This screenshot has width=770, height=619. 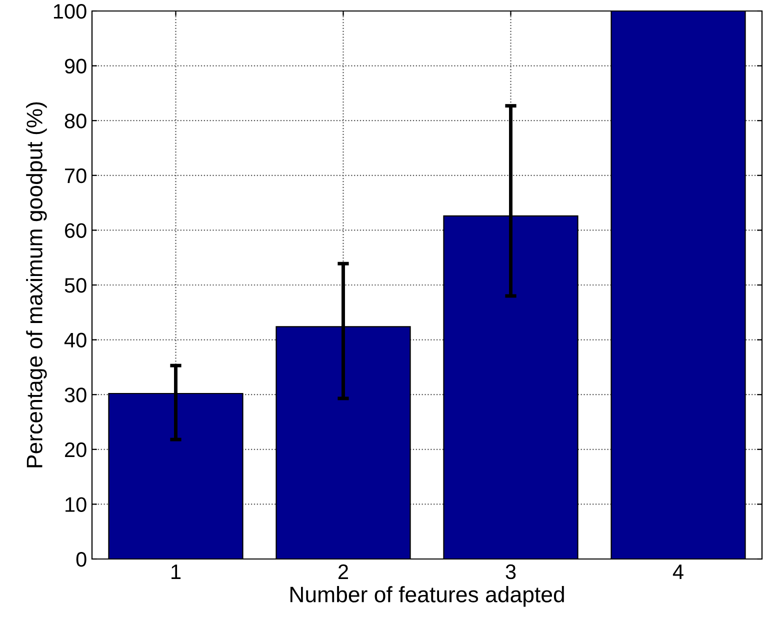 What do you see at coordinates (81, 559) in the screenshot?
I see `y-tick-label: 0` at bounding box center [81, 559].